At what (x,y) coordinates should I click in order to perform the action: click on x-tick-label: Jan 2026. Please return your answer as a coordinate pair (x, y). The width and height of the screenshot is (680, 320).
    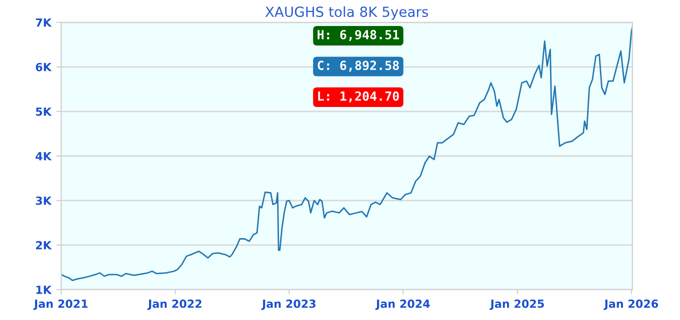
    Looking at the image, I should click on (631, 305).